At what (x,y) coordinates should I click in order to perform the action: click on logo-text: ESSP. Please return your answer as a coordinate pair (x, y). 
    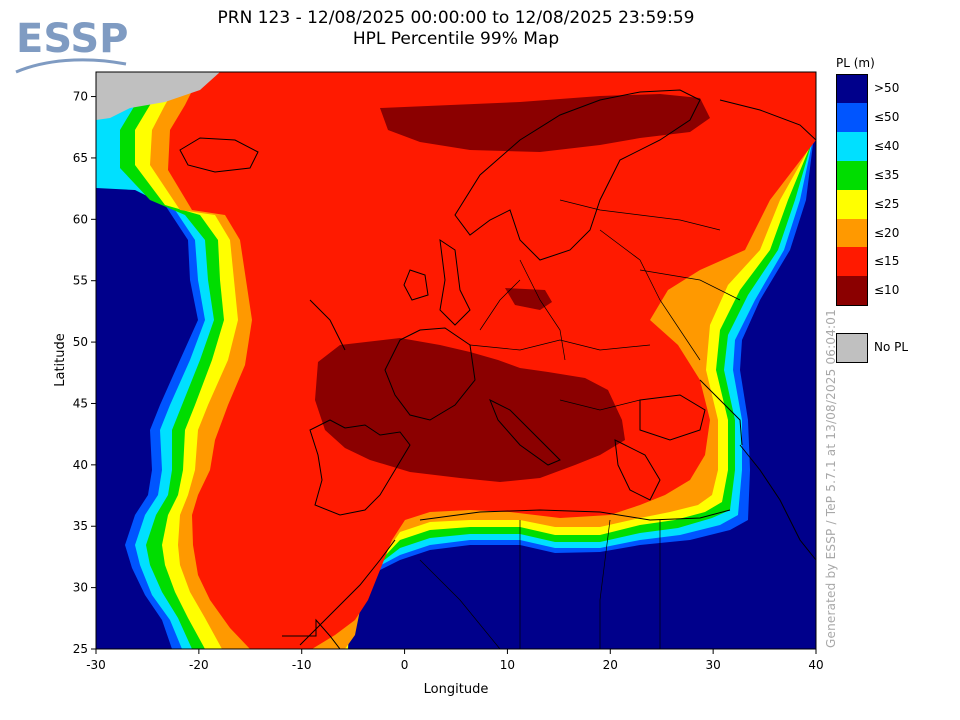
    Looking at the image, I should click on (72, 39).